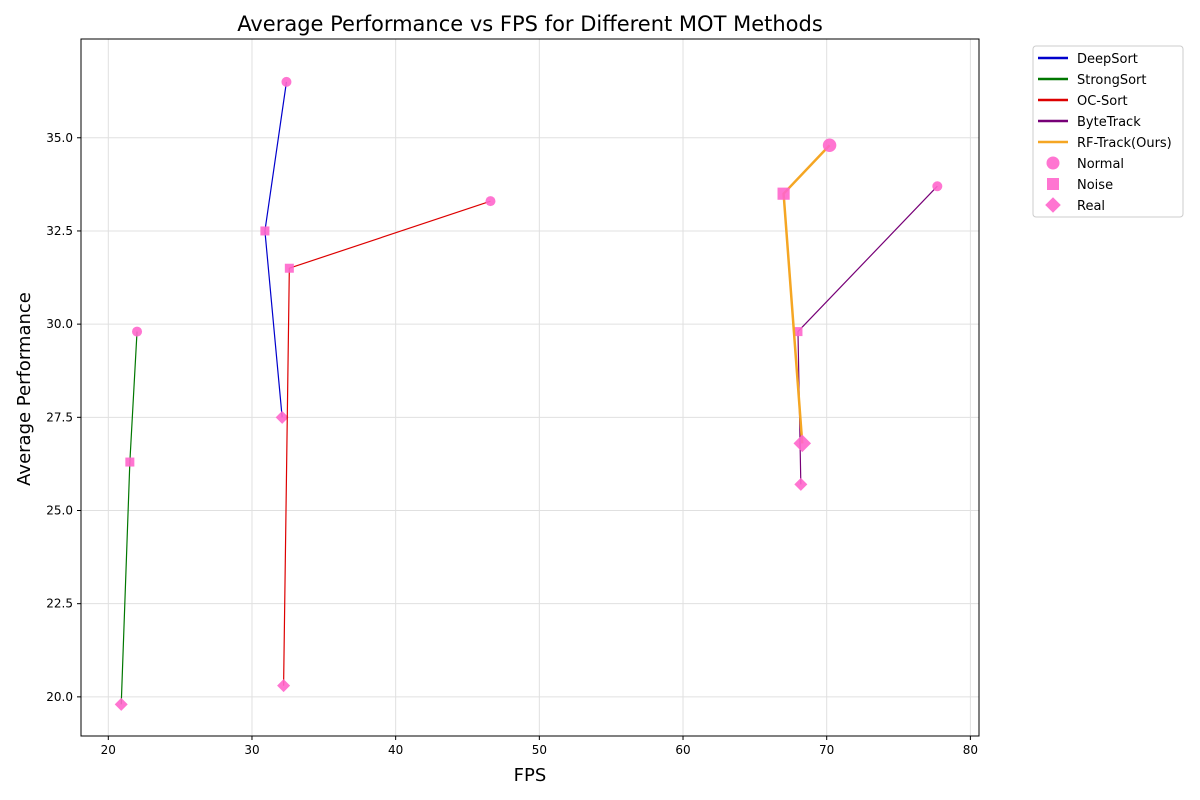 Image resolution: width=1200 pixels, height=800 pixels. What do you see at coordinates (1095, 185) in the screenshot?
I see `legend-label-noise: Noise` at bounding box center [1095, 185].